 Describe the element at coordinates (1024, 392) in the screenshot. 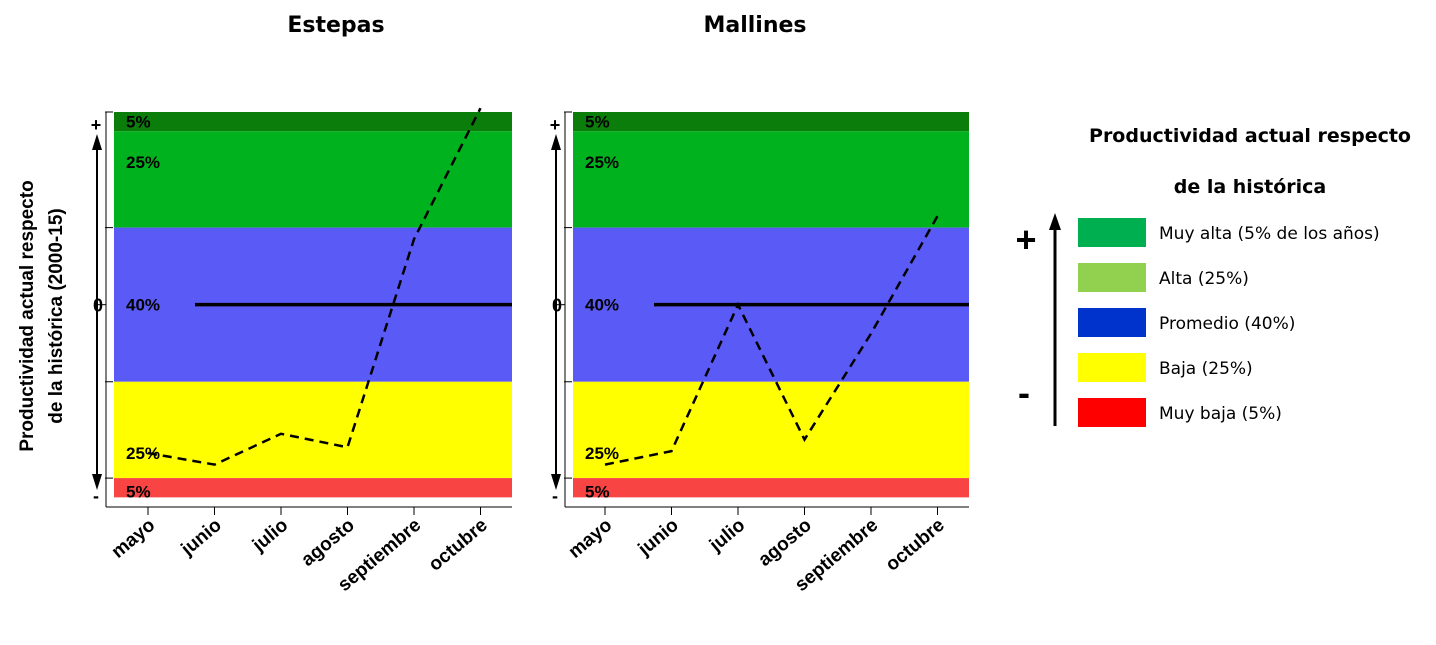

I see `legend-minus-symbol: -` at that location.